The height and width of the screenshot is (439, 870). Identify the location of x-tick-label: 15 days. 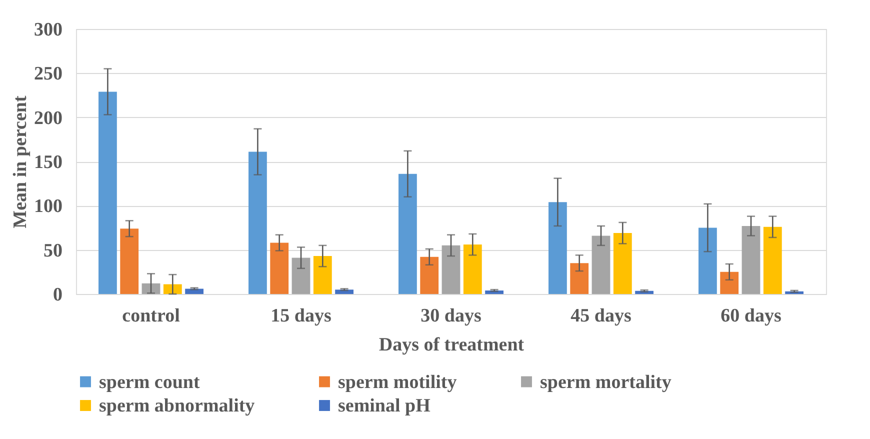
(301, 316).